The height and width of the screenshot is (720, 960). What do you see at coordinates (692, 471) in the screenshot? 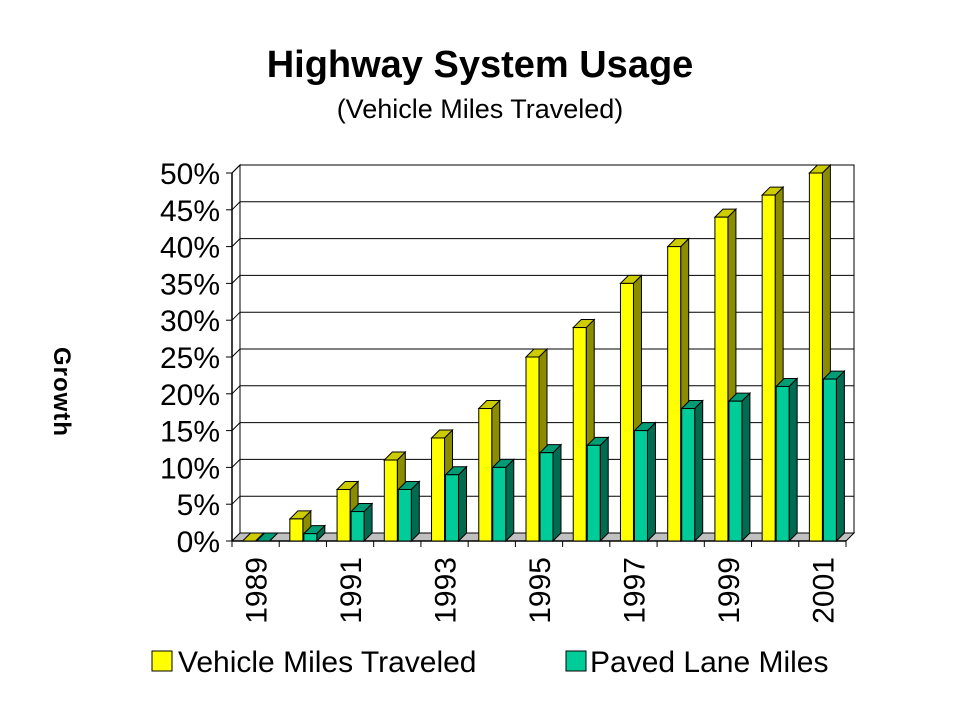
I see `bar-paved-lane-miles-1998` at bounding box center [692, 471].